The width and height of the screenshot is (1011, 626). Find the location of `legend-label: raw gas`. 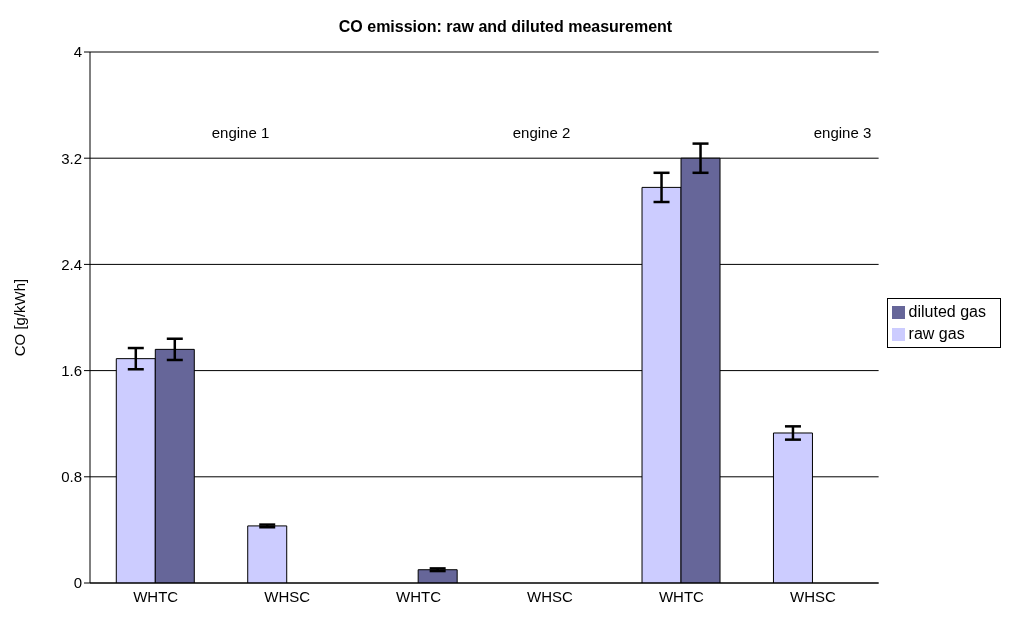

legend-label: raw gas is located at coordinates (936, 333).